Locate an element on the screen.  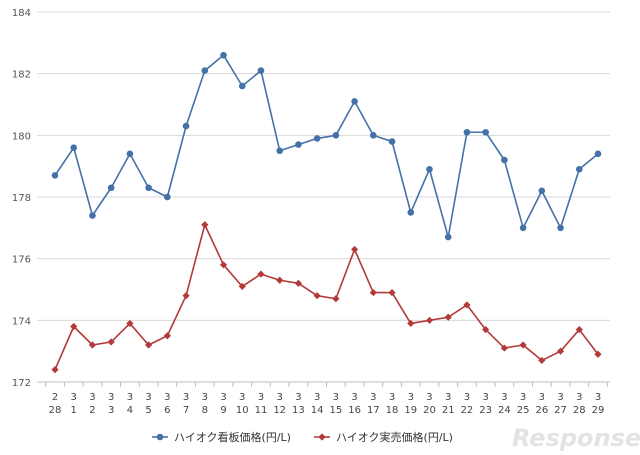
y-tick-label: 174 is located at coordinates (21, 321).